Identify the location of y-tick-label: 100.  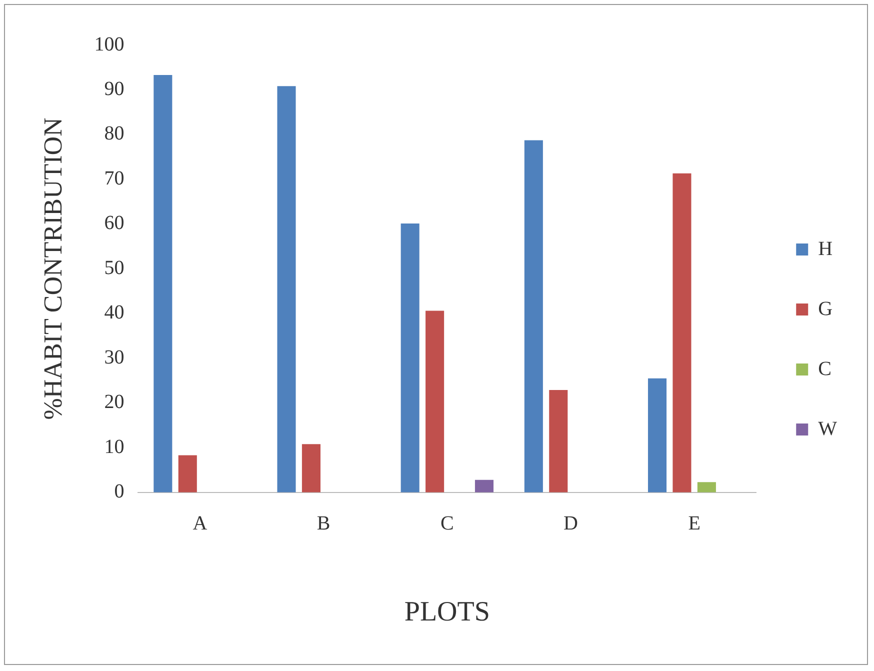
(109, 44).